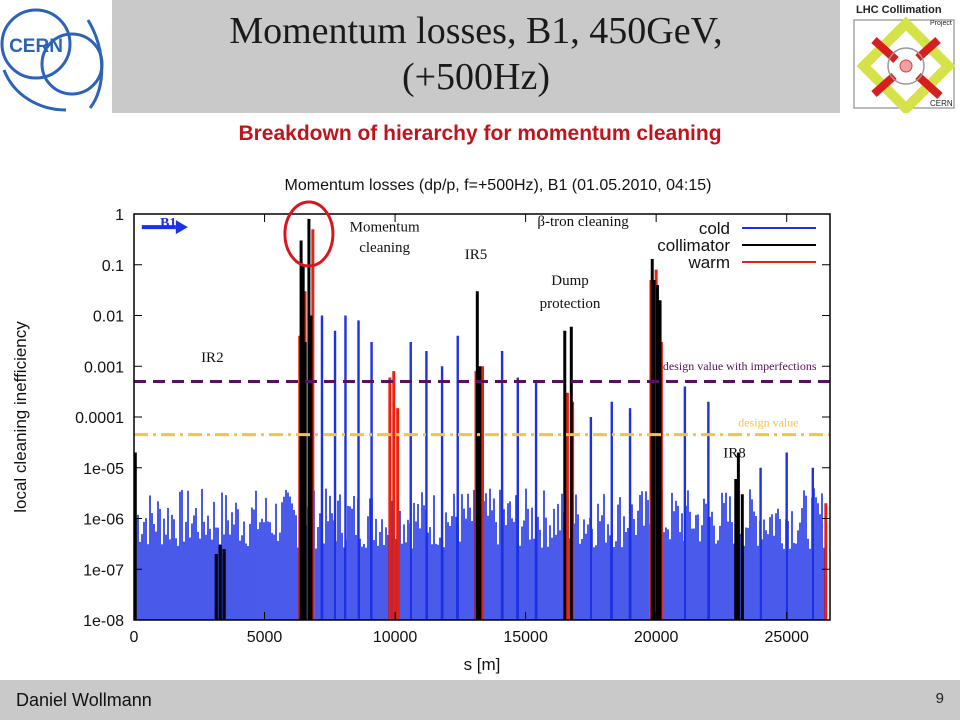 Image resolution: width=960 pixels, height=720 pixels. I want to click on annotation: β-tron cleaning, so click(583, 222).